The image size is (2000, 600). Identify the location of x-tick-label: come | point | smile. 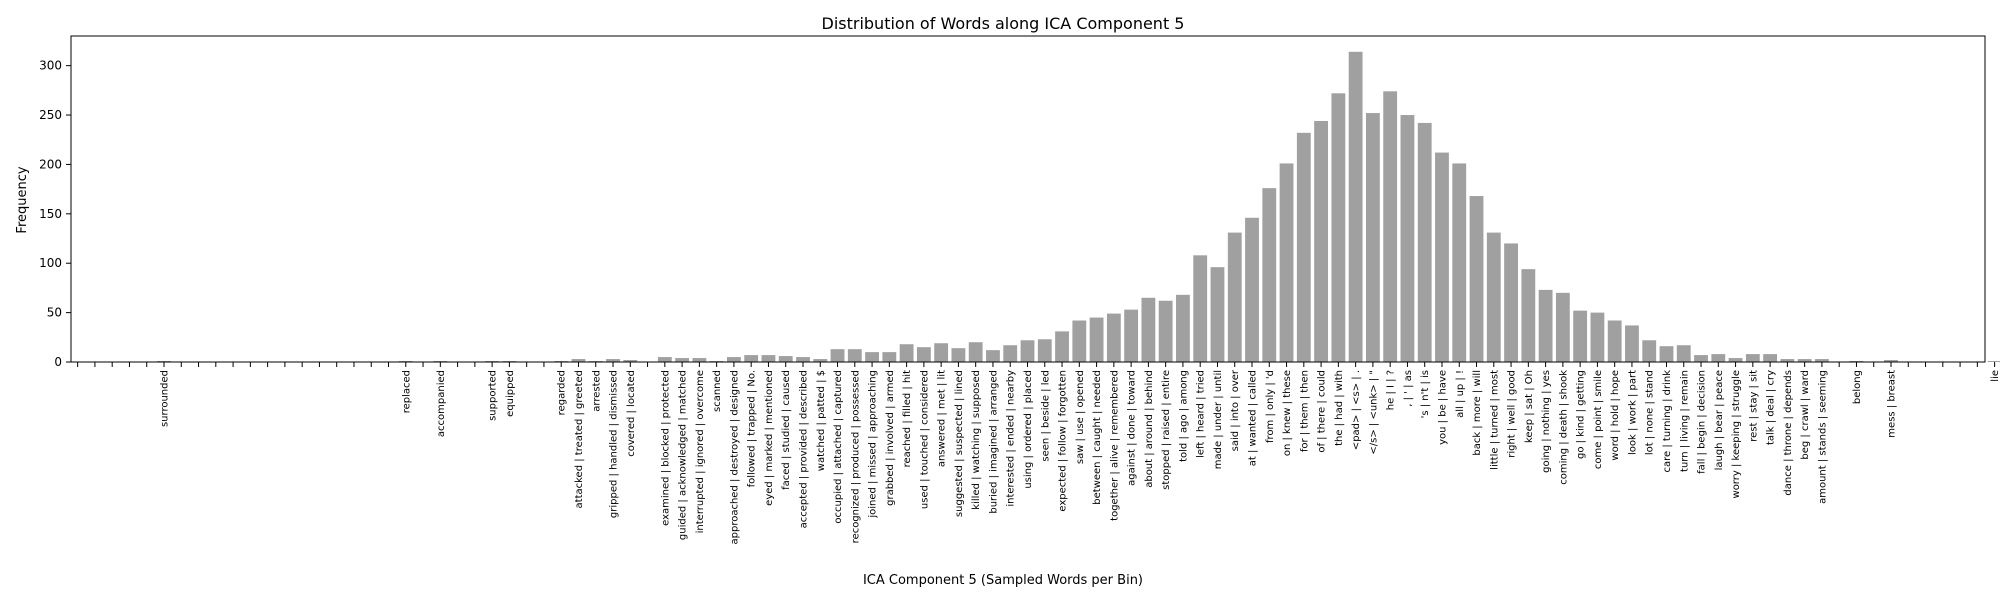
(1598, 419).